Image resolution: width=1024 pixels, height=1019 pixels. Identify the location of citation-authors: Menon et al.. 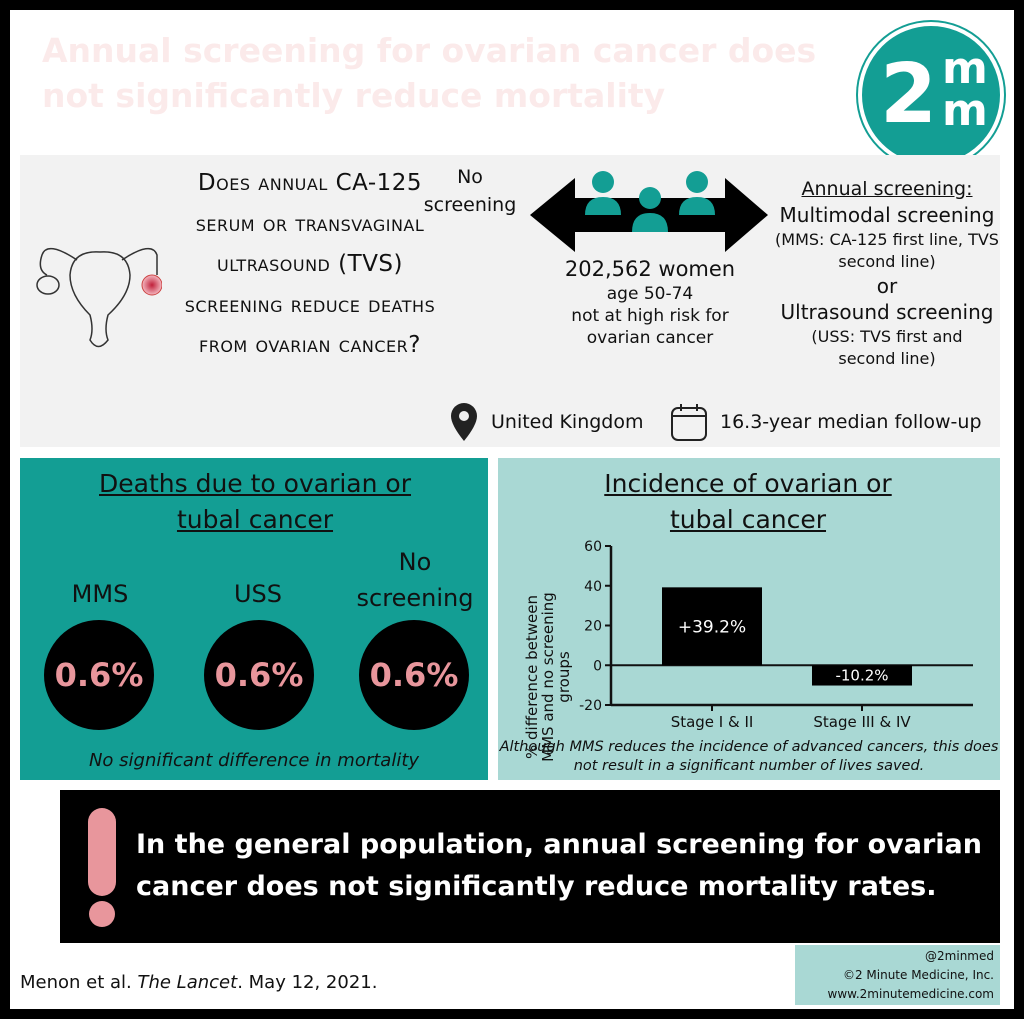
(79, 982).